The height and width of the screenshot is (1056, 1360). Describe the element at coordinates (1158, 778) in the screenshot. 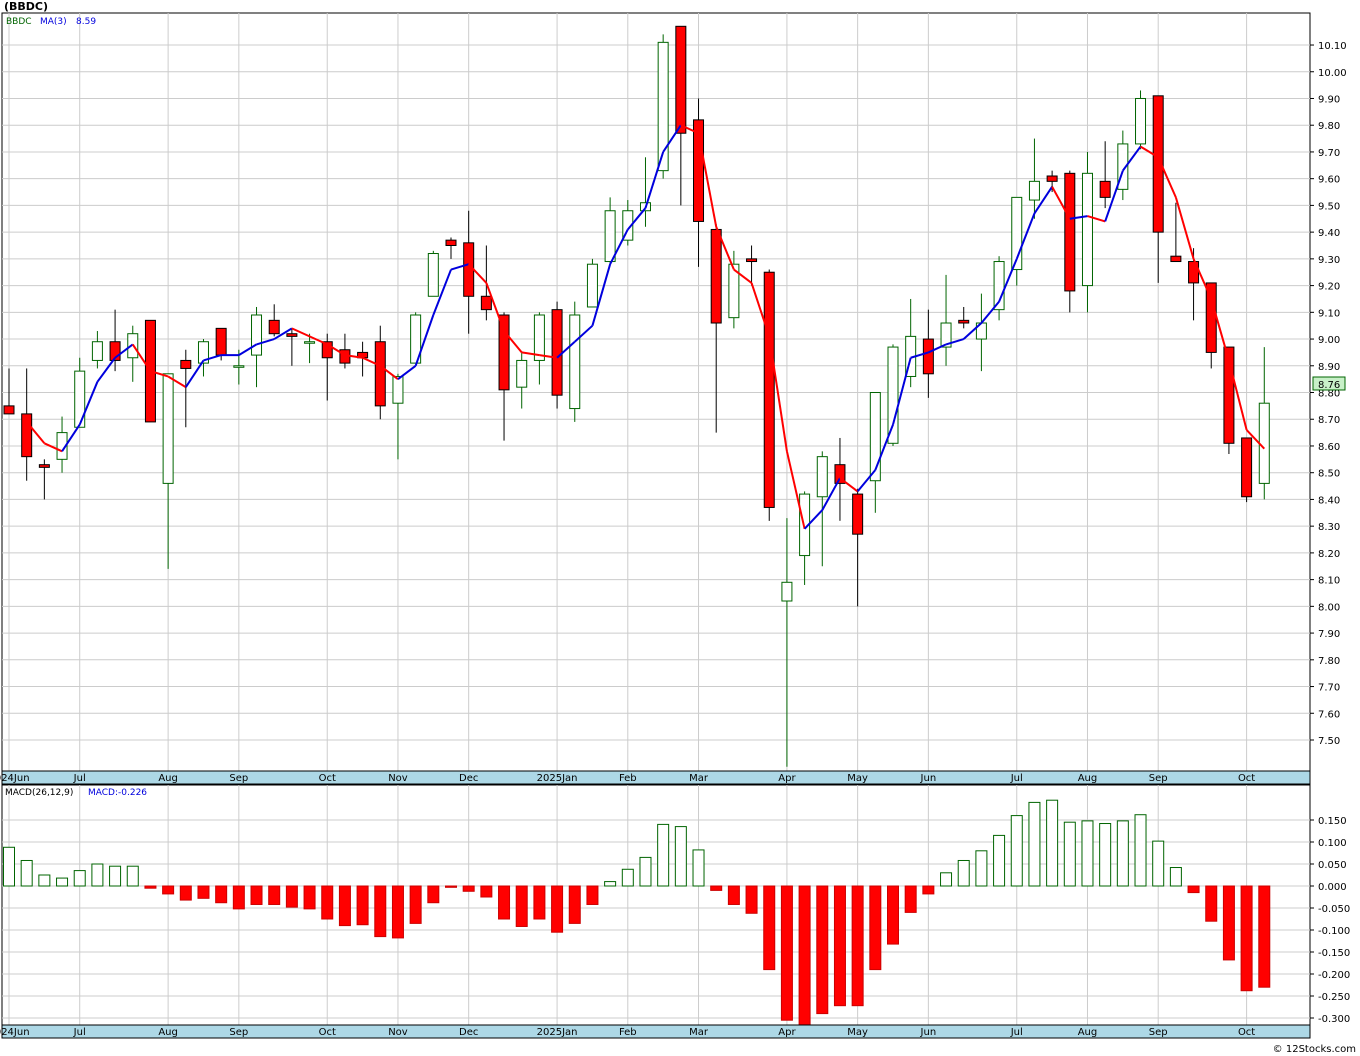

I see `price-date-label: Sep` at that location.